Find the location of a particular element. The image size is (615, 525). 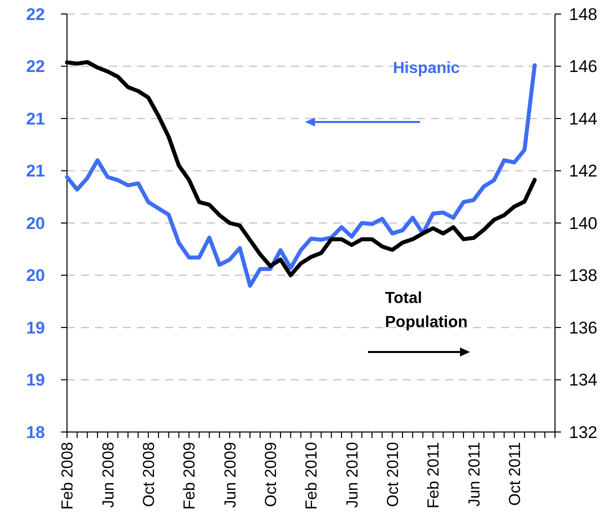

y2-tick-label: 138 is located at coordinates (583, 276).